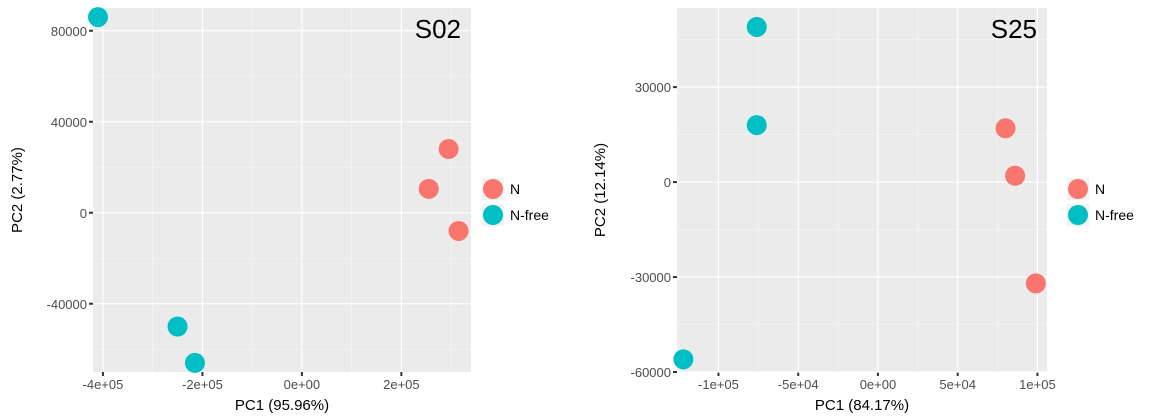 The width and height of the screenshot is (1151, 416). Describe the element at coordinates (600, 190) in the screenshot. I see `y-axis-title: PC2 (12.14%)` at that location.